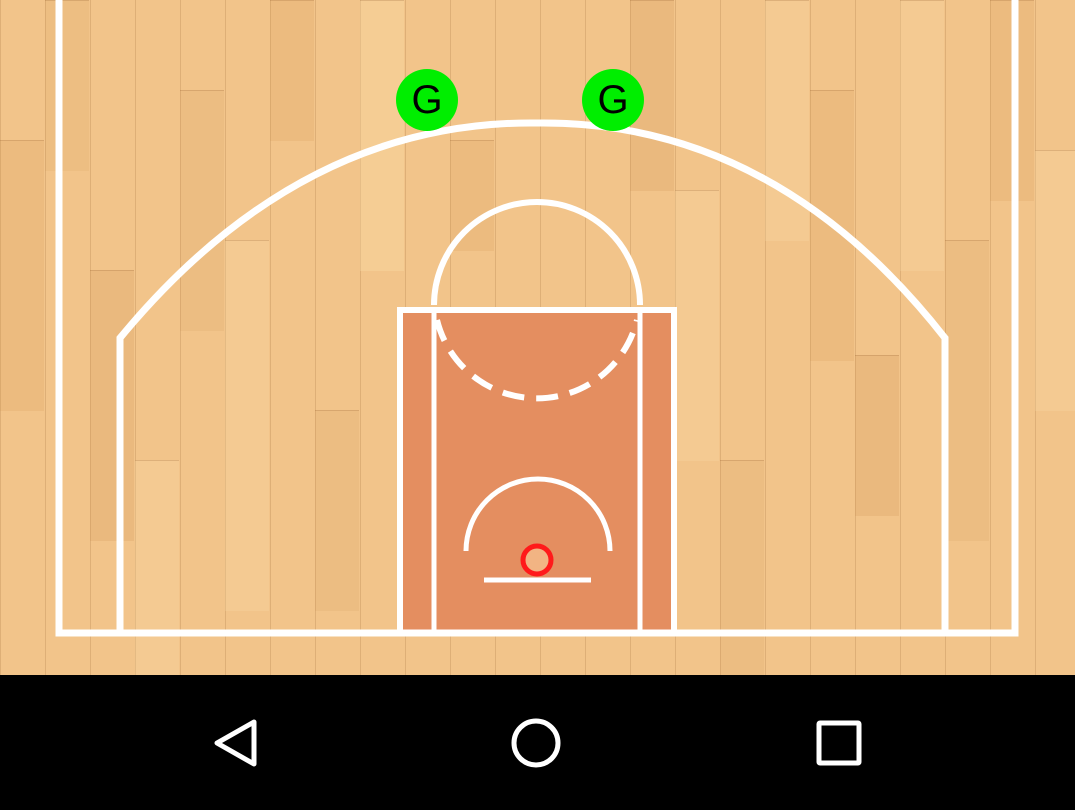 The image size is (1075, 810). I want to click on back-button, so click(235, 742).